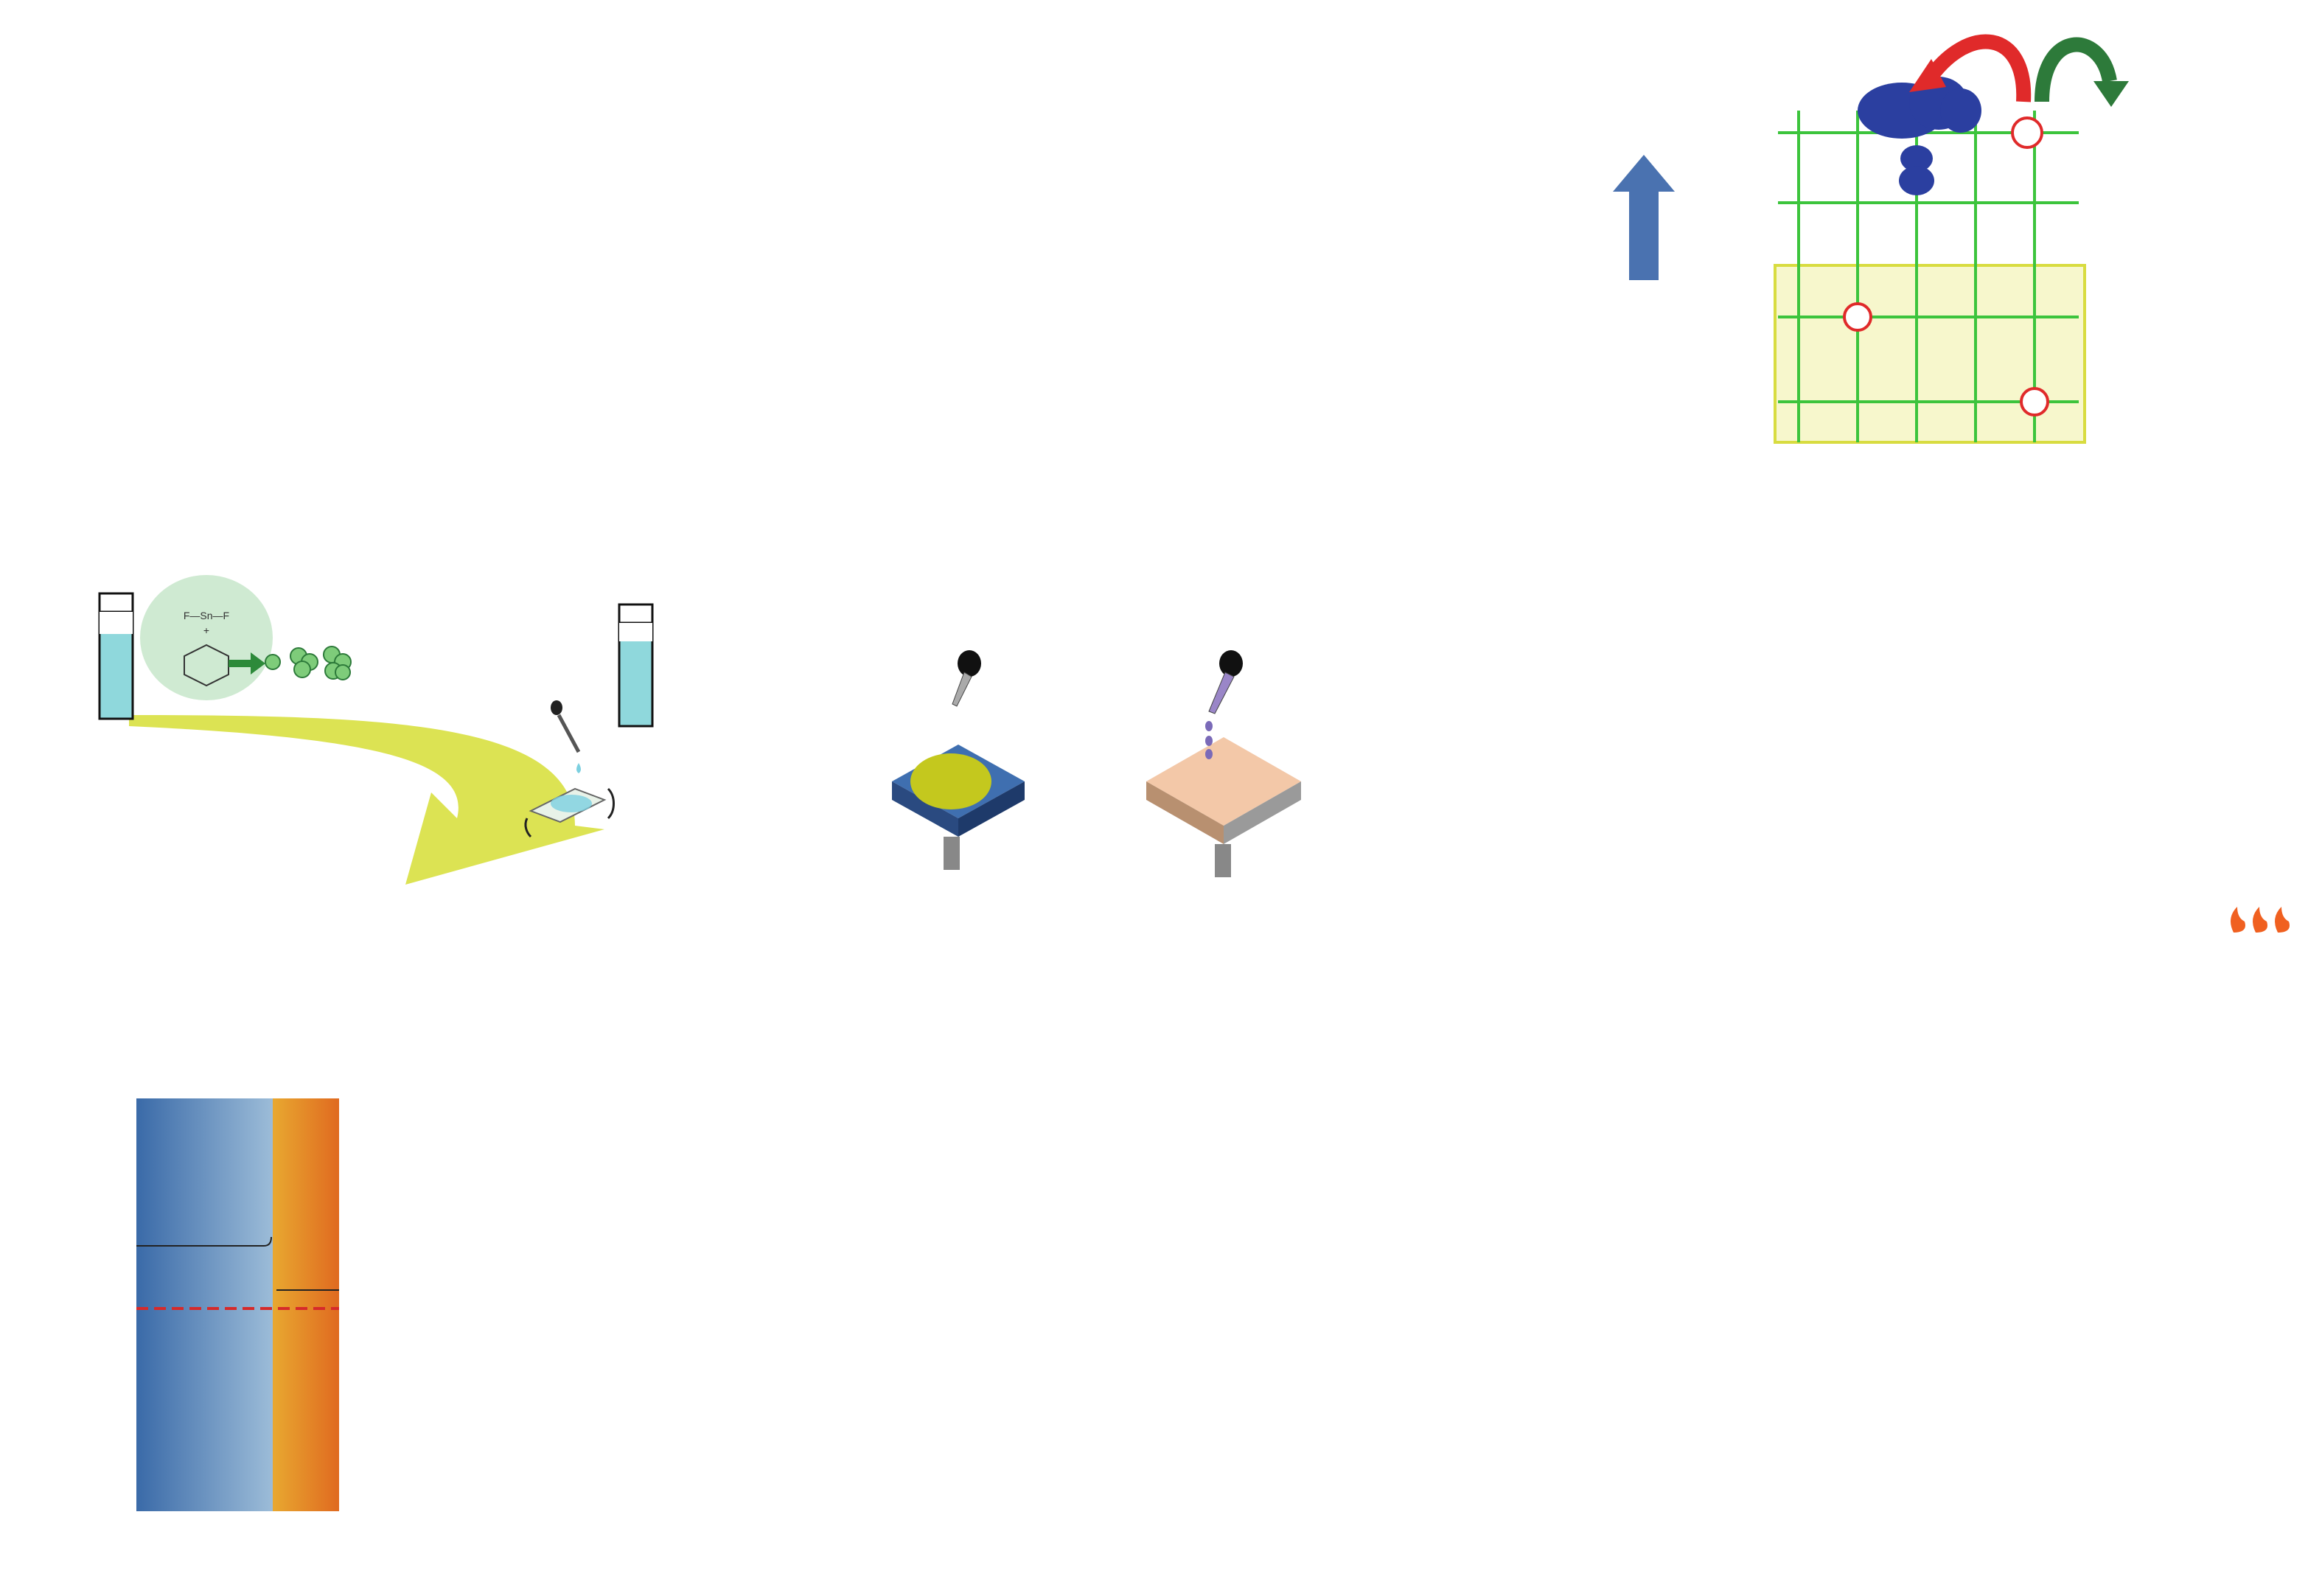 This screenshot has width=2322, height=1596. I want to click on template-growth-schematic, so click(1591, 792).